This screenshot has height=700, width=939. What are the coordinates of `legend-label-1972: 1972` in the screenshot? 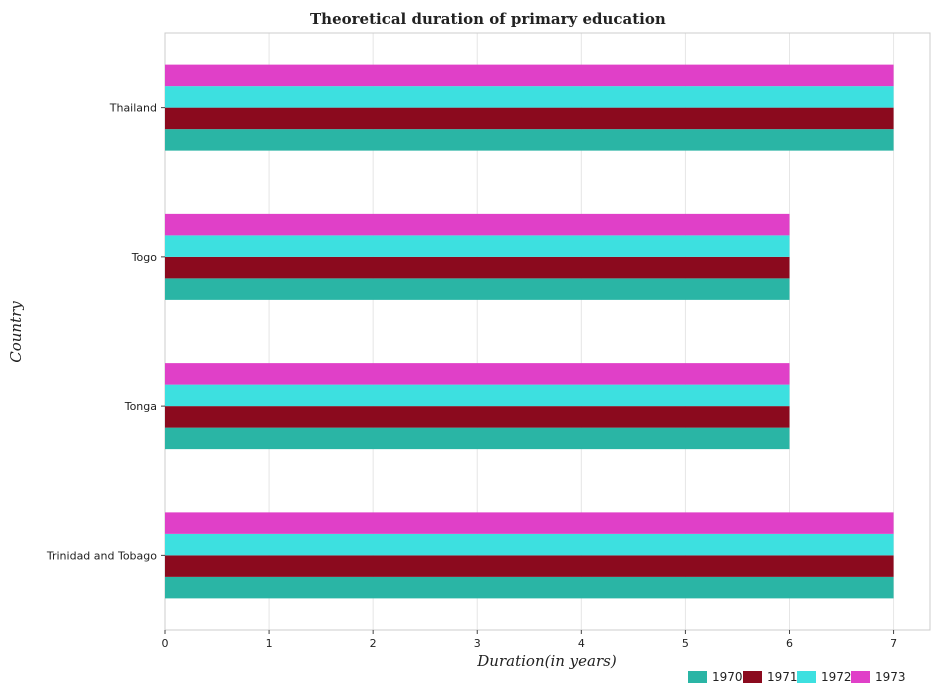 It's located at (836, 677).